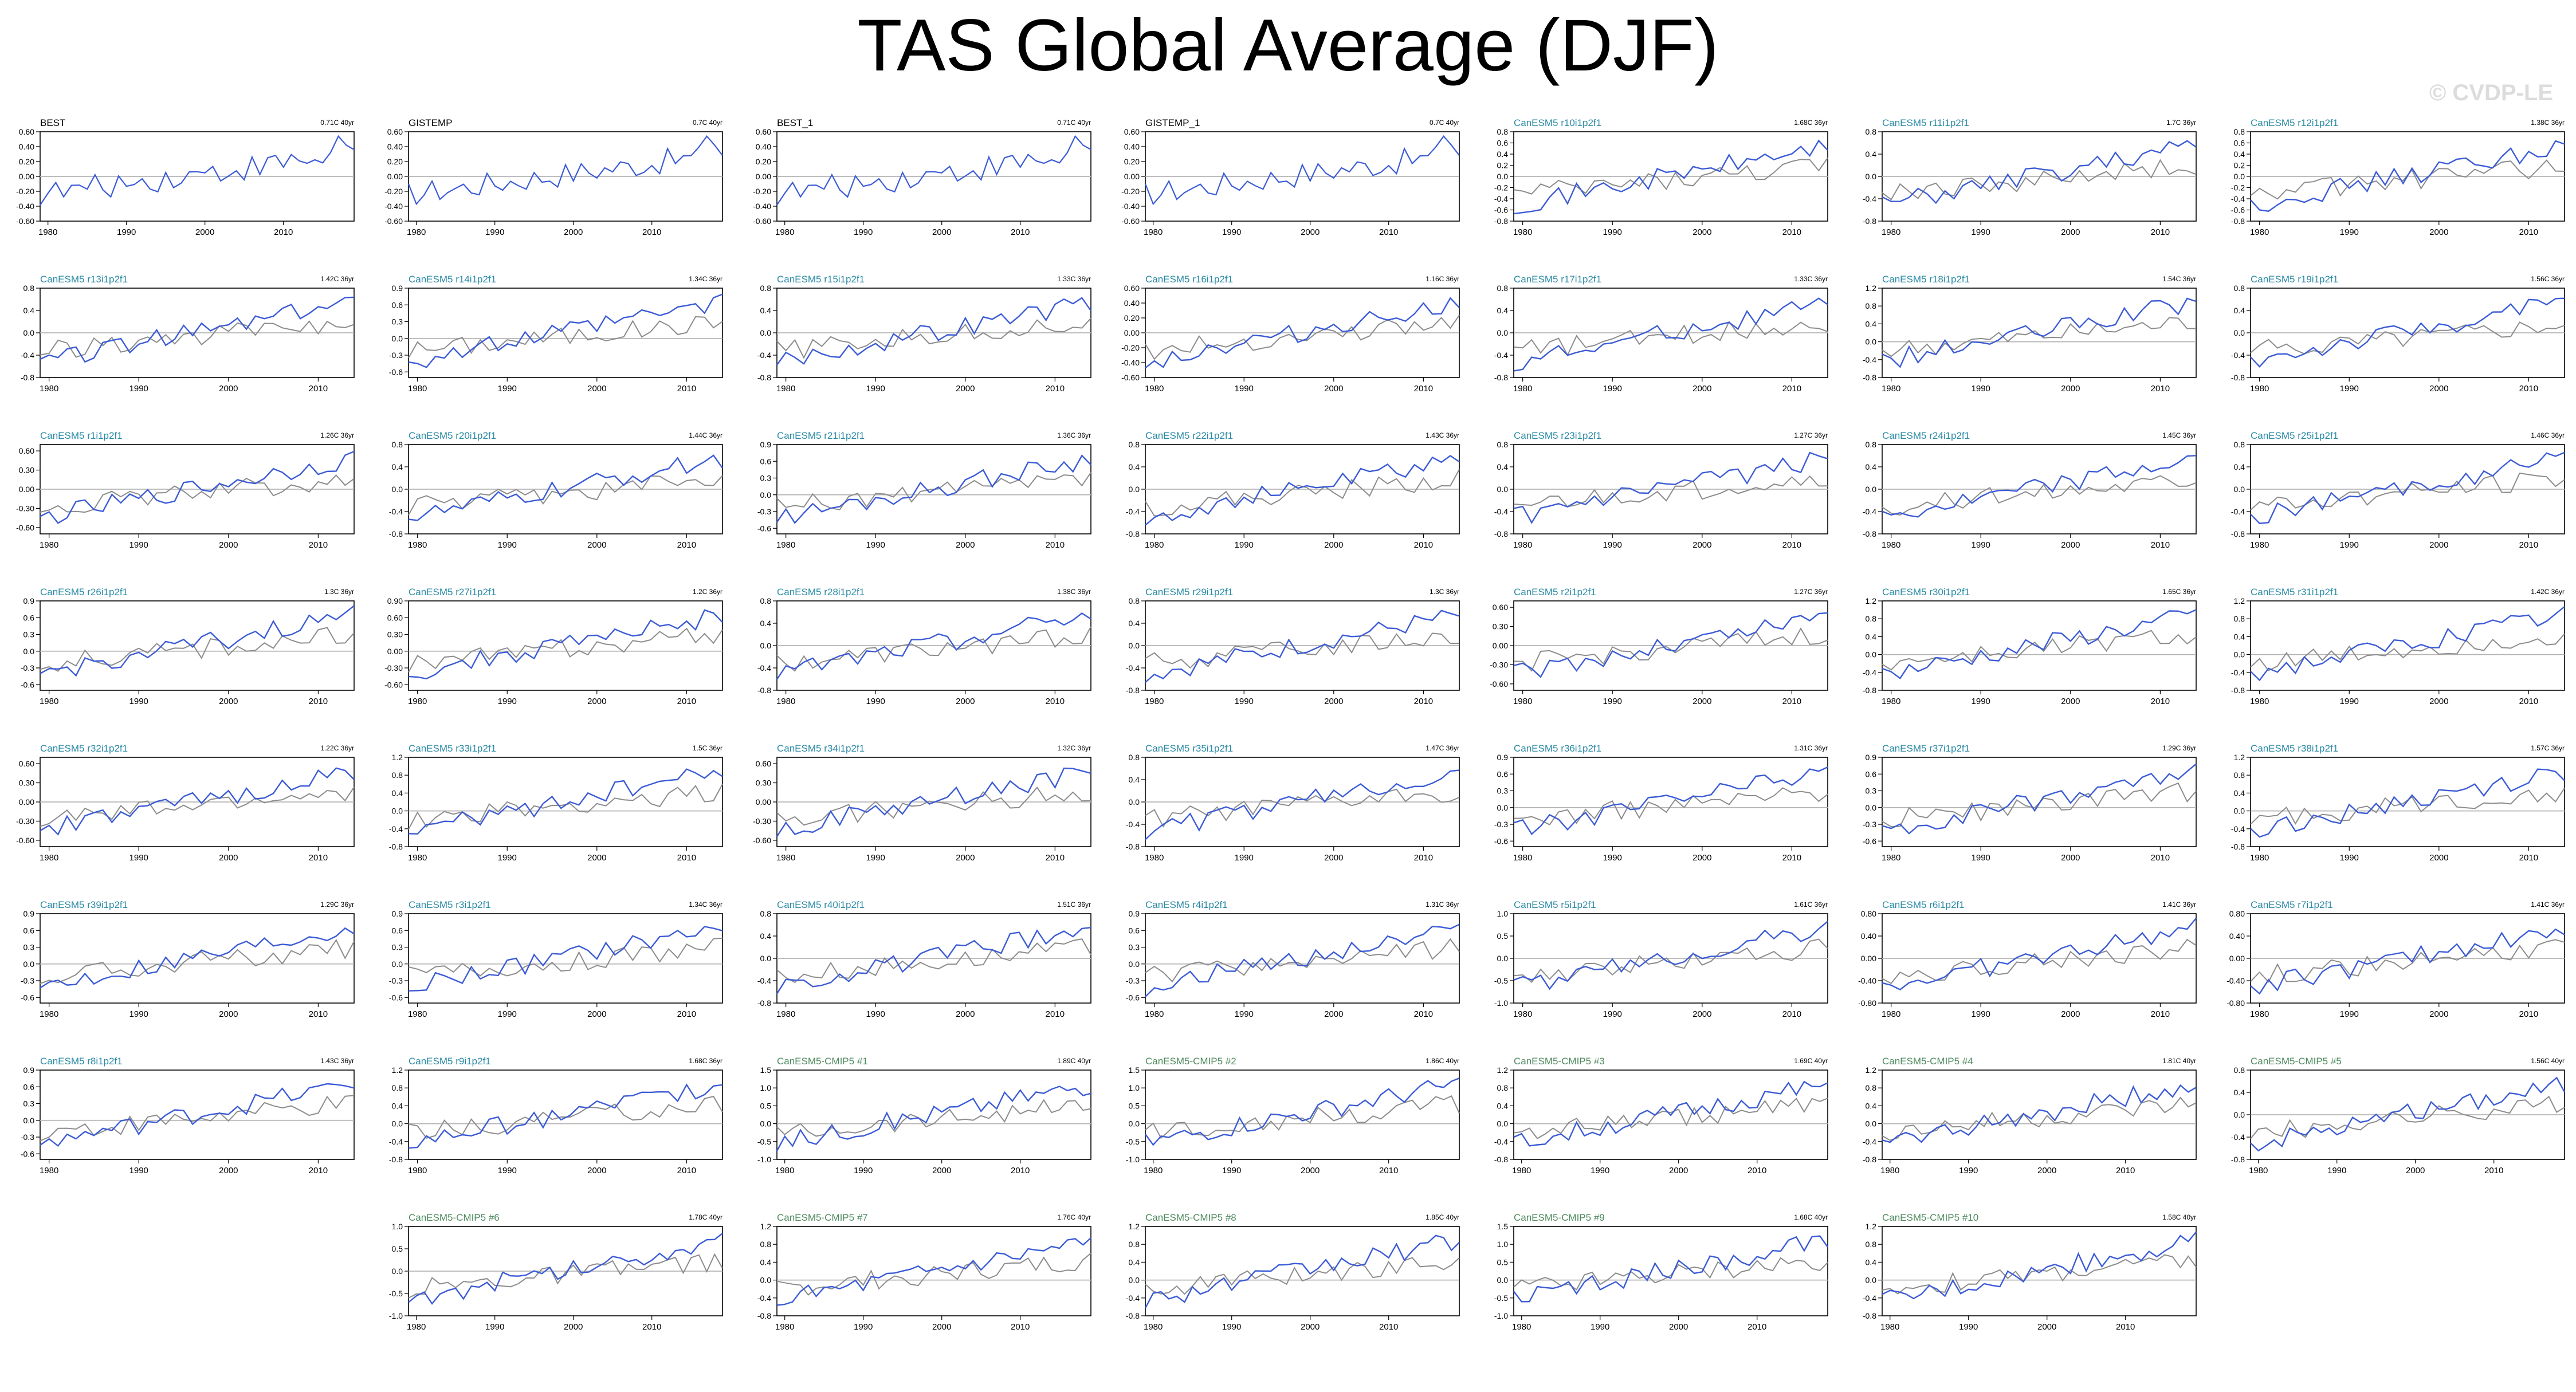 The width and height of the screenshot is (2576, 1392). Describe the element at coordinates (2548, 435) in the screenshot. I see `panel-trend: 1.46C 36yr` at that location.